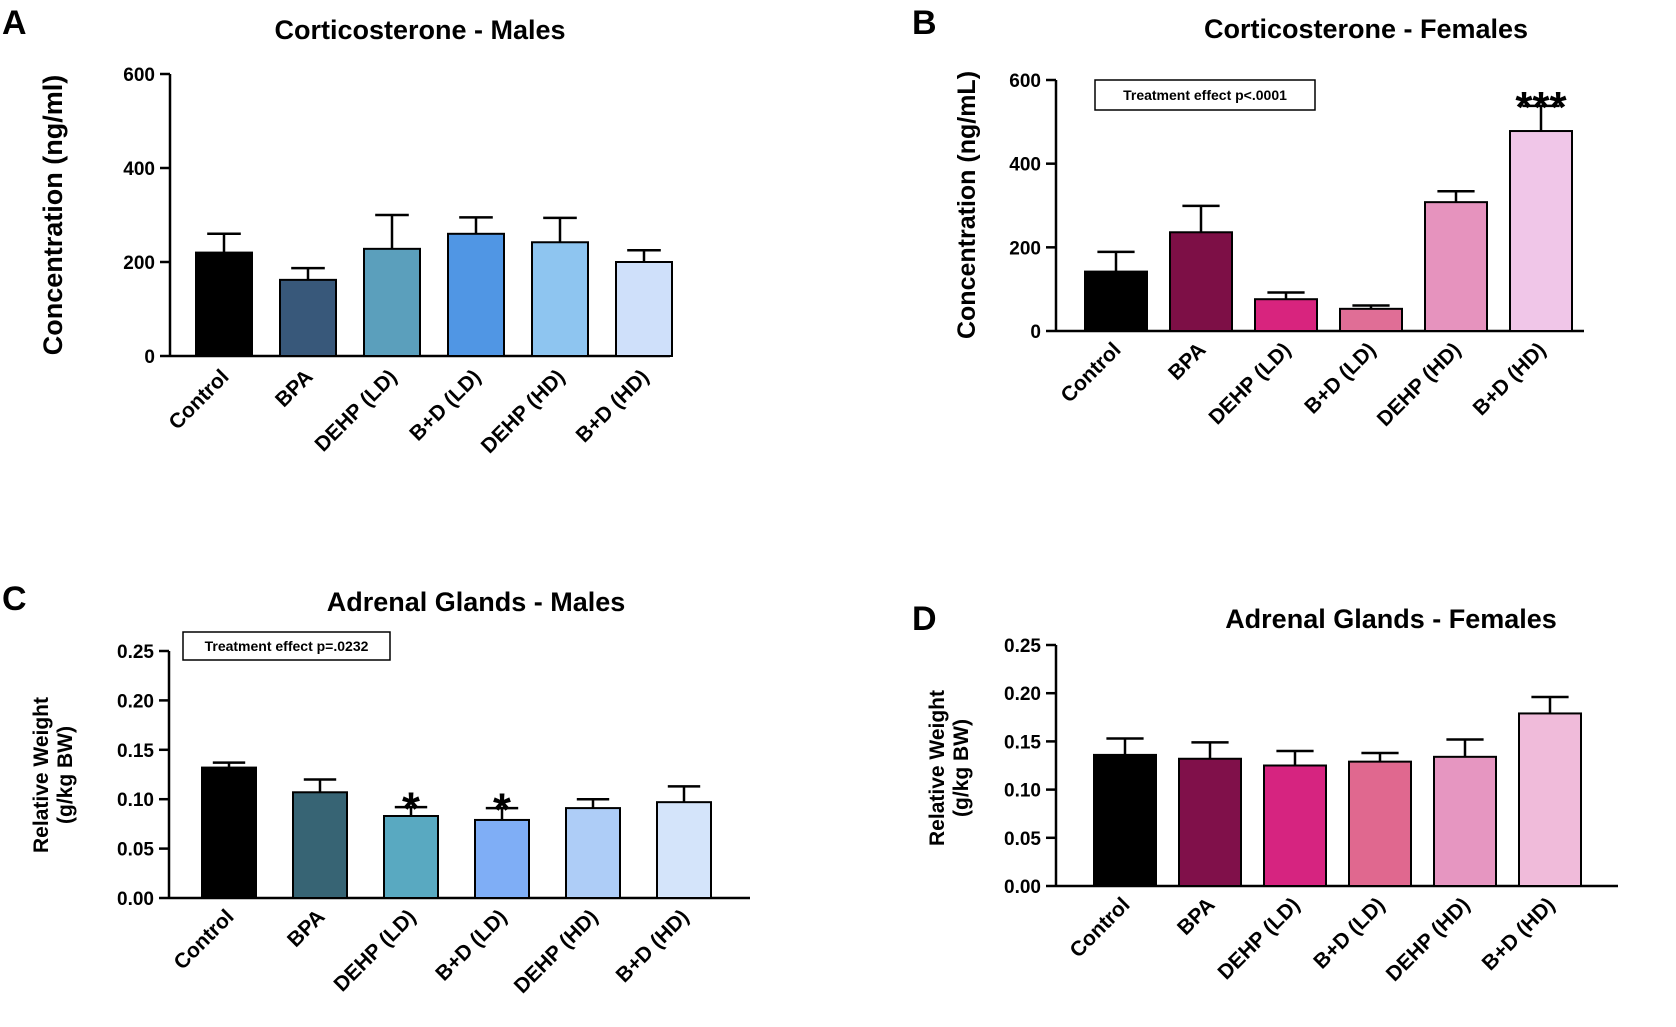  Describe the element at coordinates (924, 23) in the screenshot. I see `panel-label: B` at that location.